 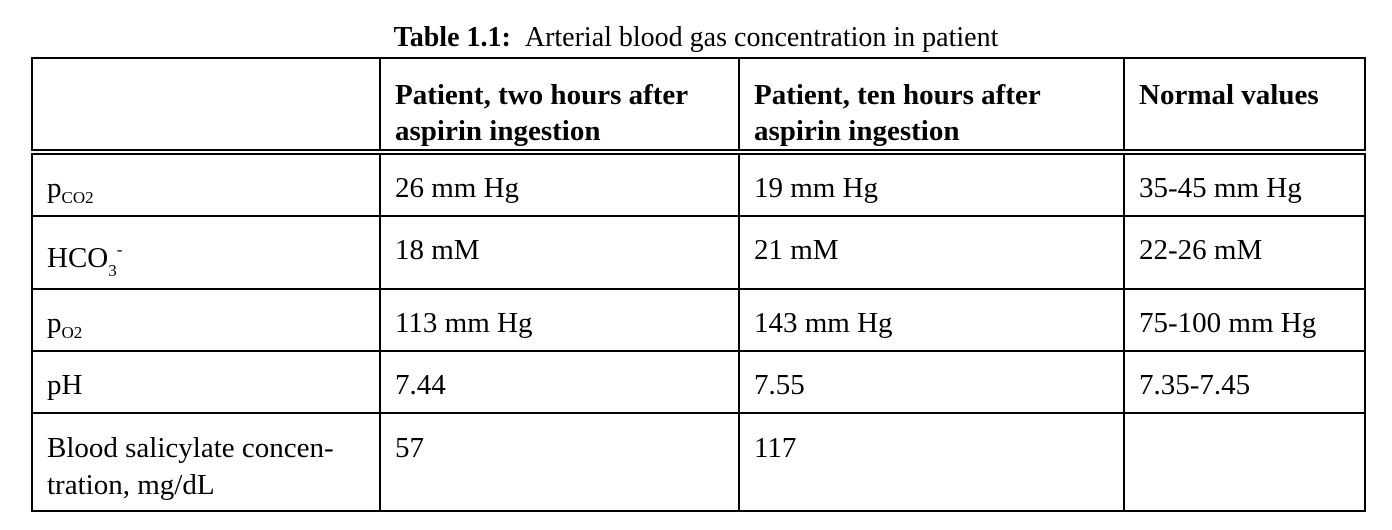 What do you see at coordinates (559, 252) in the screenshot?
I see `cell-hco3-two-hours: 18 mM` at bounding box center [559, 252].